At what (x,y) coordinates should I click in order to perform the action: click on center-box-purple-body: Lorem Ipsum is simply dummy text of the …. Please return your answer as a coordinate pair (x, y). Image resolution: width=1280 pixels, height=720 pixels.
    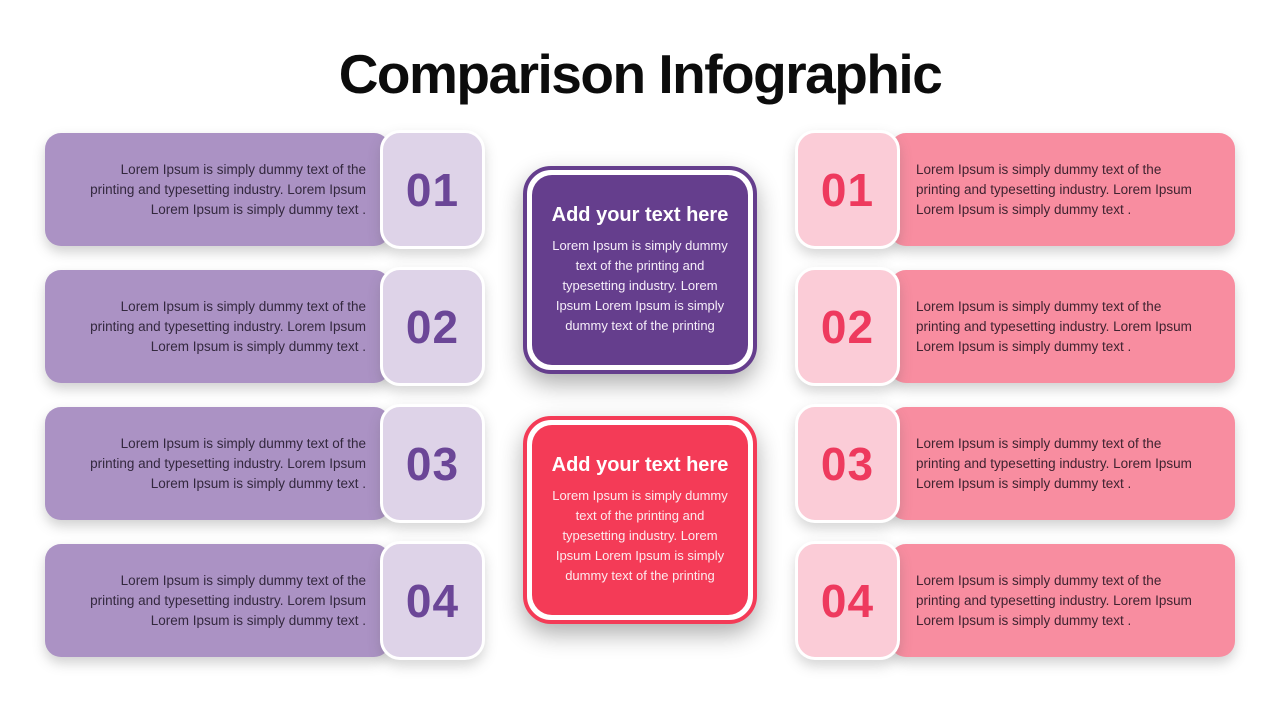
    Looking at the image, I should click on (640, 285).